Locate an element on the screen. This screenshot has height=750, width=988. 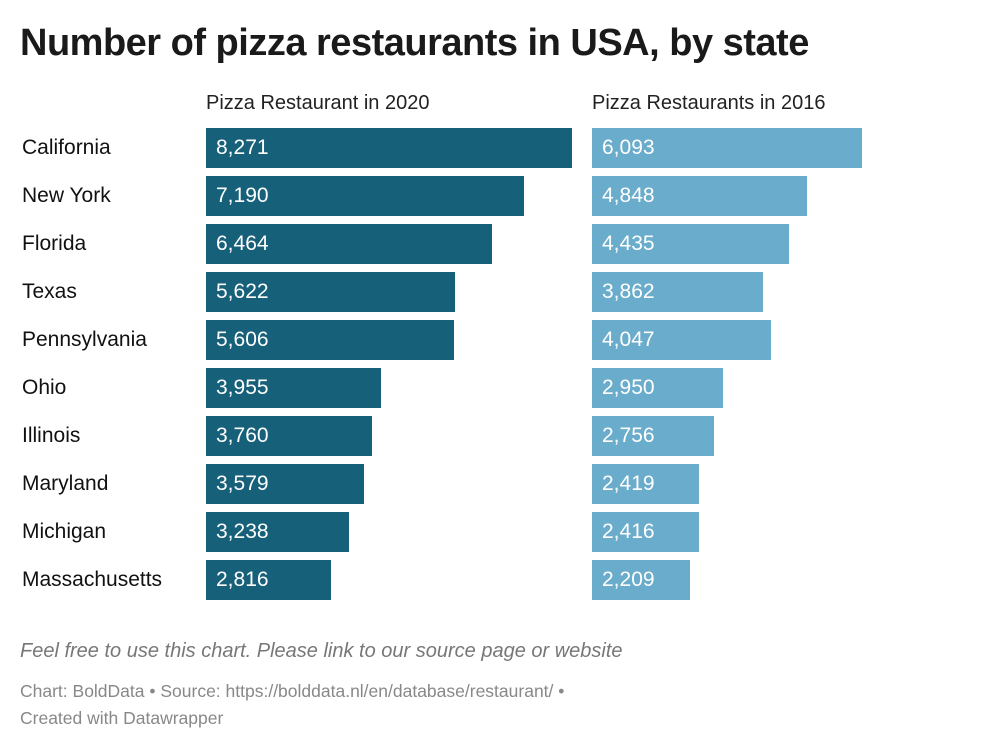
data-label-2020-california: 8,271 is located at coordinates (242, 147).